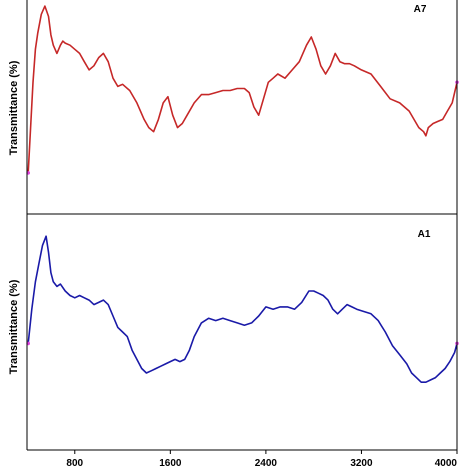 Image resolution: width=474 pixels, height=474 pixels. What do you see at coordinates (266, 463) in the screenshot?
I see `x-tick-label: 2400` at bounding box center [266, 463].